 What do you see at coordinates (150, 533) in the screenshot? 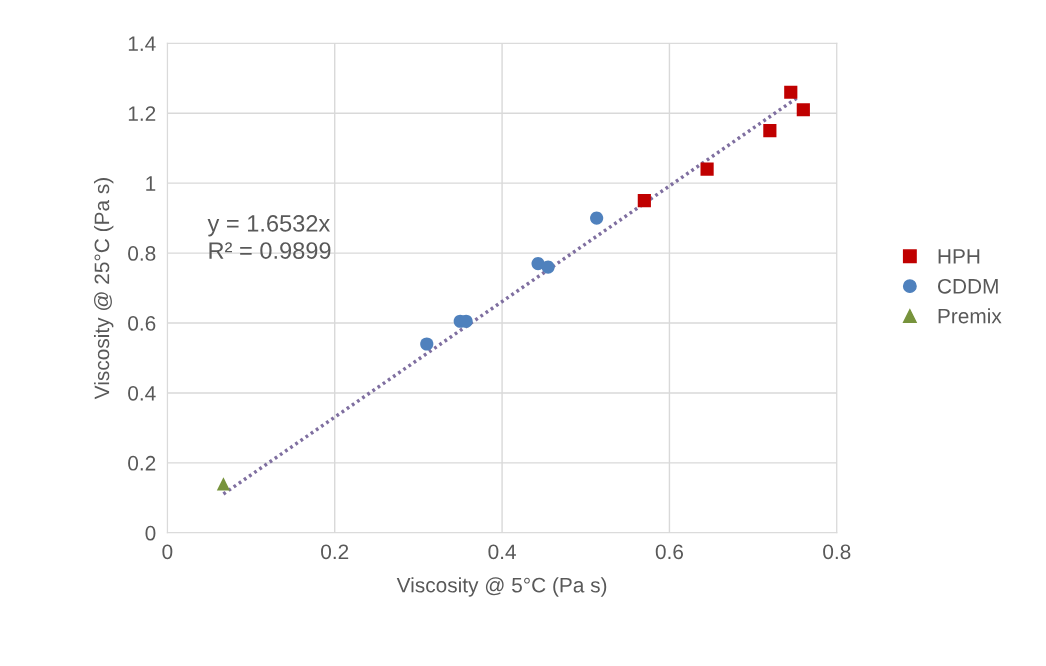
I see `y-tick-label: 0` at bounding box center [150, 533].